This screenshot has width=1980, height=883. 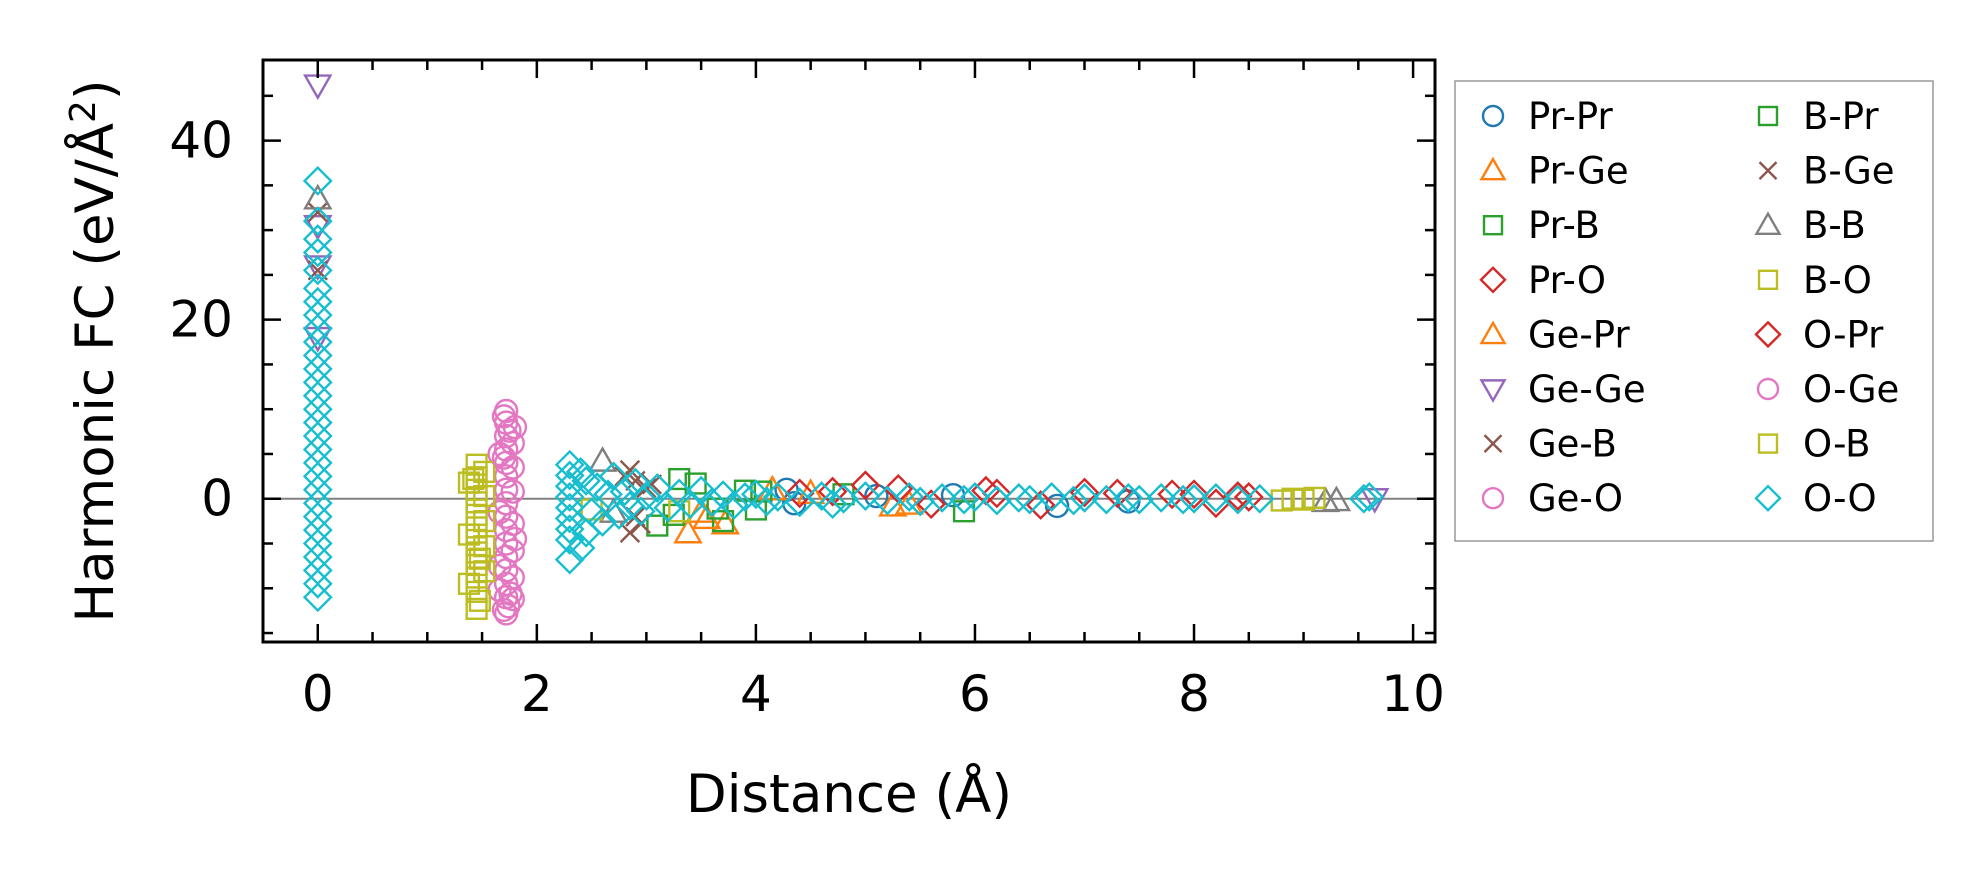 What do you see at coordinates (1818, 116) in the screenshot?
I see `legend-item: B-Pr` at bounding box center [1818, 116].